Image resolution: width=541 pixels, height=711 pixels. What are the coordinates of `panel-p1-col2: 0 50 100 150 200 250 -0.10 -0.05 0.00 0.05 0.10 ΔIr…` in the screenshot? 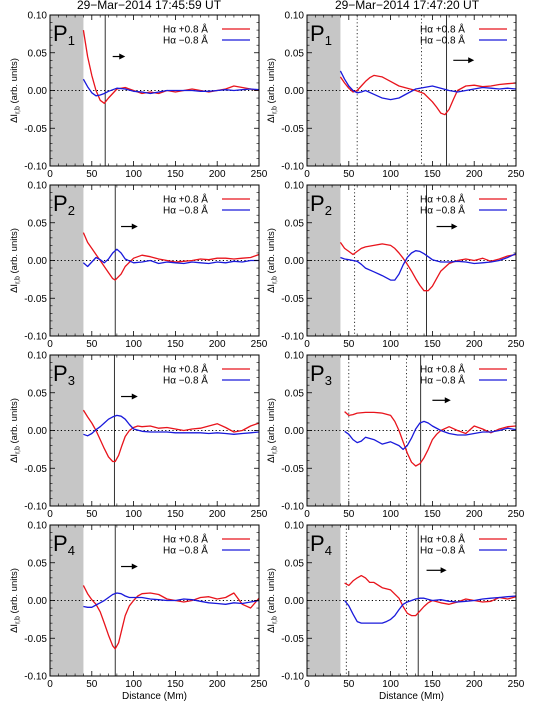 It's located at (395, 96).